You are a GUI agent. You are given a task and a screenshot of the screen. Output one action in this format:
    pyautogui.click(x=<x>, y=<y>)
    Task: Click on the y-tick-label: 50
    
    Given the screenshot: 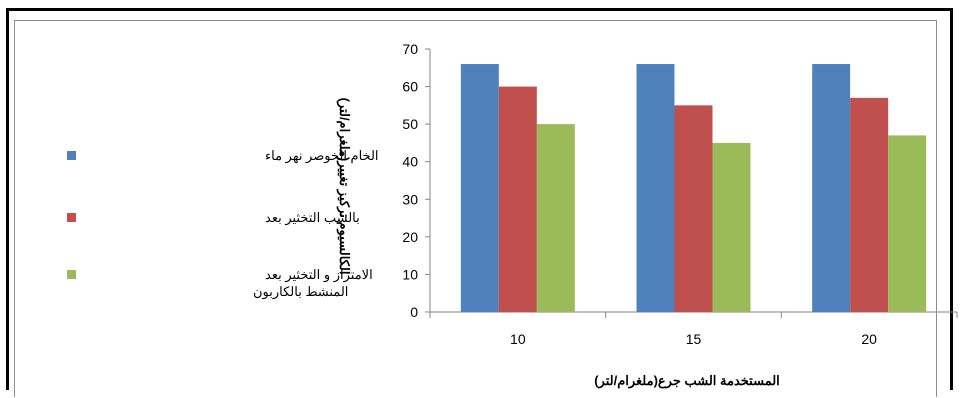 What is the action you would take?
    pyautogui.click(x=410, y=124)
    